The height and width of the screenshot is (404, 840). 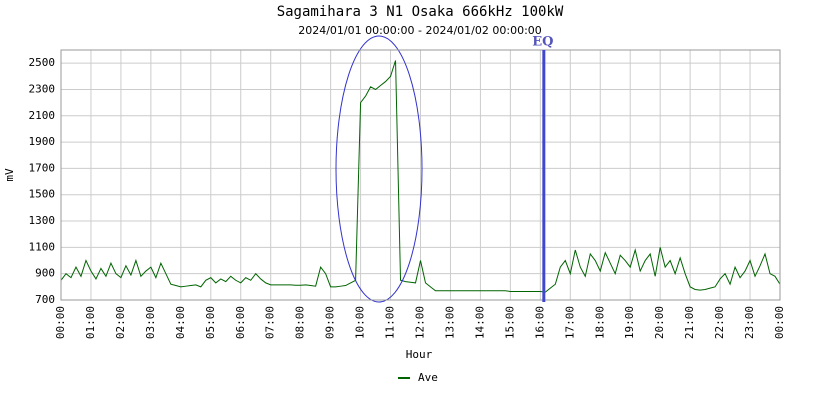 I want to click on y-tick-label: 1500, so click(x=42, y=194).